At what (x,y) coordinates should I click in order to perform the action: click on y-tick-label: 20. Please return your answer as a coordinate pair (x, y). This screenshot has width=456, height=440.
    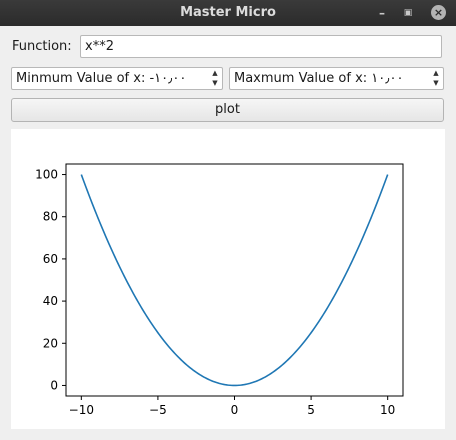
    Looking at the image, I should click on (50, 343).